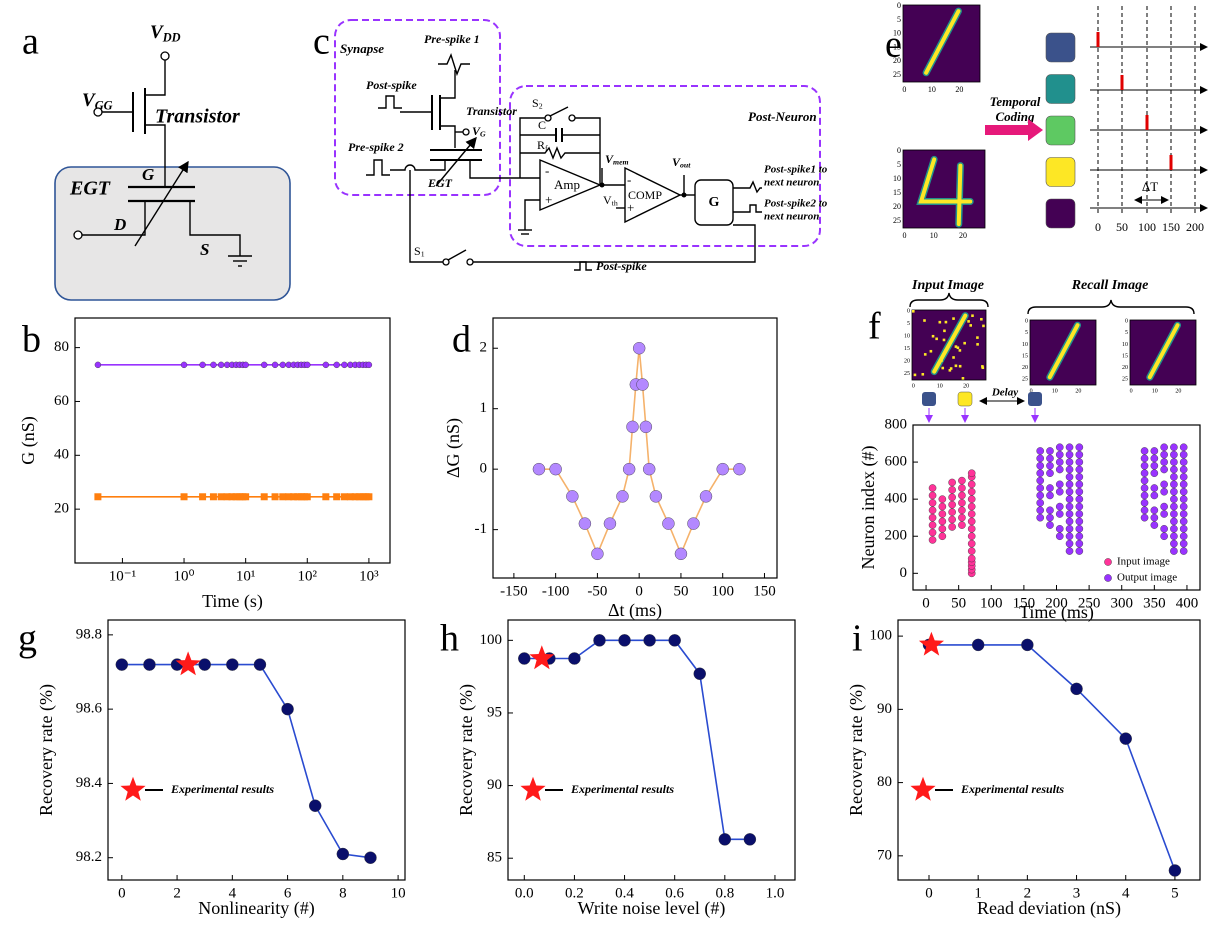 This screenshot has height=933, width=1214. I want to click on transistor-label: Transistor, so click(491, 111).